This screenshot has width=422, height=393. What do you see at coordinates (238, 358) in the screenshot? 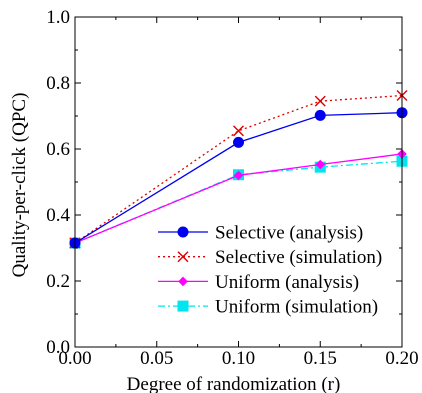
I see `x-tick-label: 0.10` at bounding box center [238, 358].